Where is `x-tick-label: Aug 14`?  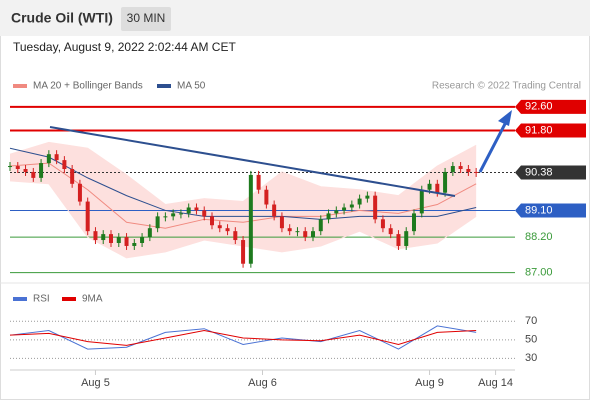 x-tick-label: Aug 14 is located at coordinates (495, 383).